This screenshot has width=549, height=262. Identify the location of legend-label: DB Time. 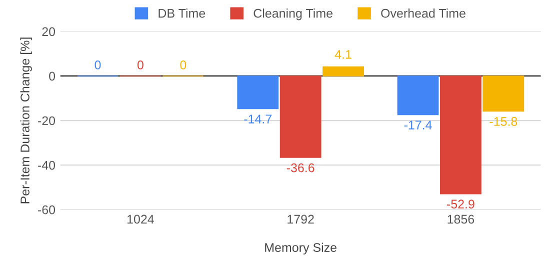
(182, 13).